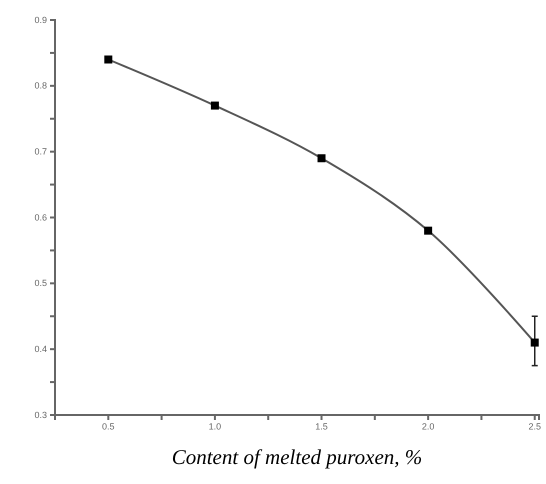 The width and height of the screenshot is (546, 484). Describe the element at coordinates (40, 283) in the screenshot. I see `y-tick-label: 0.5` at that location.